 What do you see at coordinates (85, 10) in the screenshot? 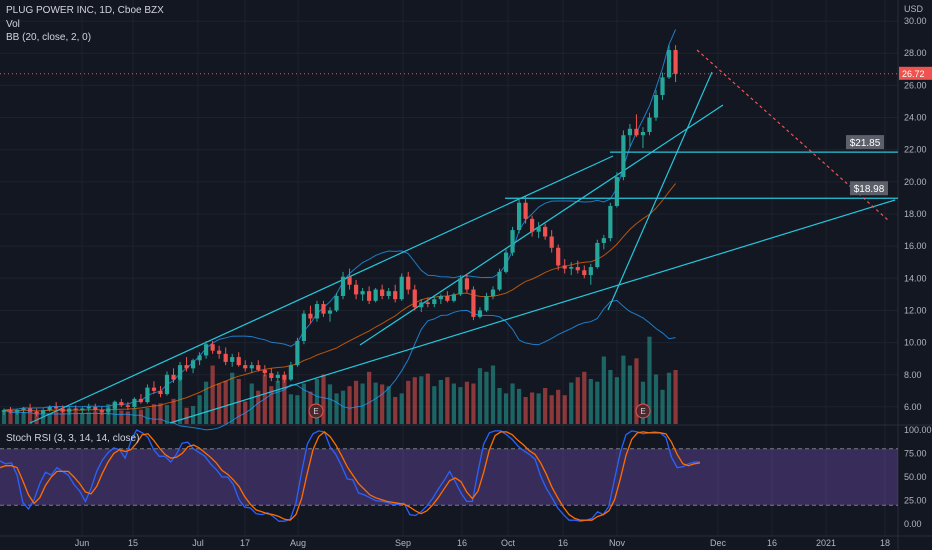
I see `symbol-legend: PLUG POWER INC, 1D, Cboe BZX` at bounding box center [85, 10].